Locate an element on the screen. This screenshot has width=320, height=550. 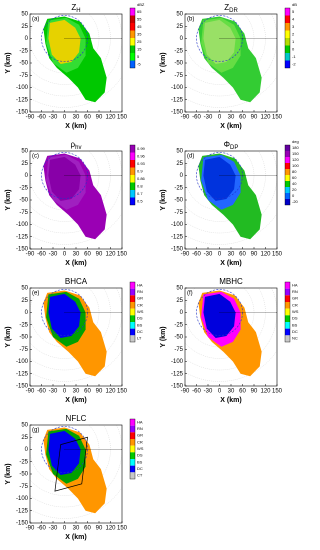
x-tick-label: -90 is located at coordinates (30, 529).